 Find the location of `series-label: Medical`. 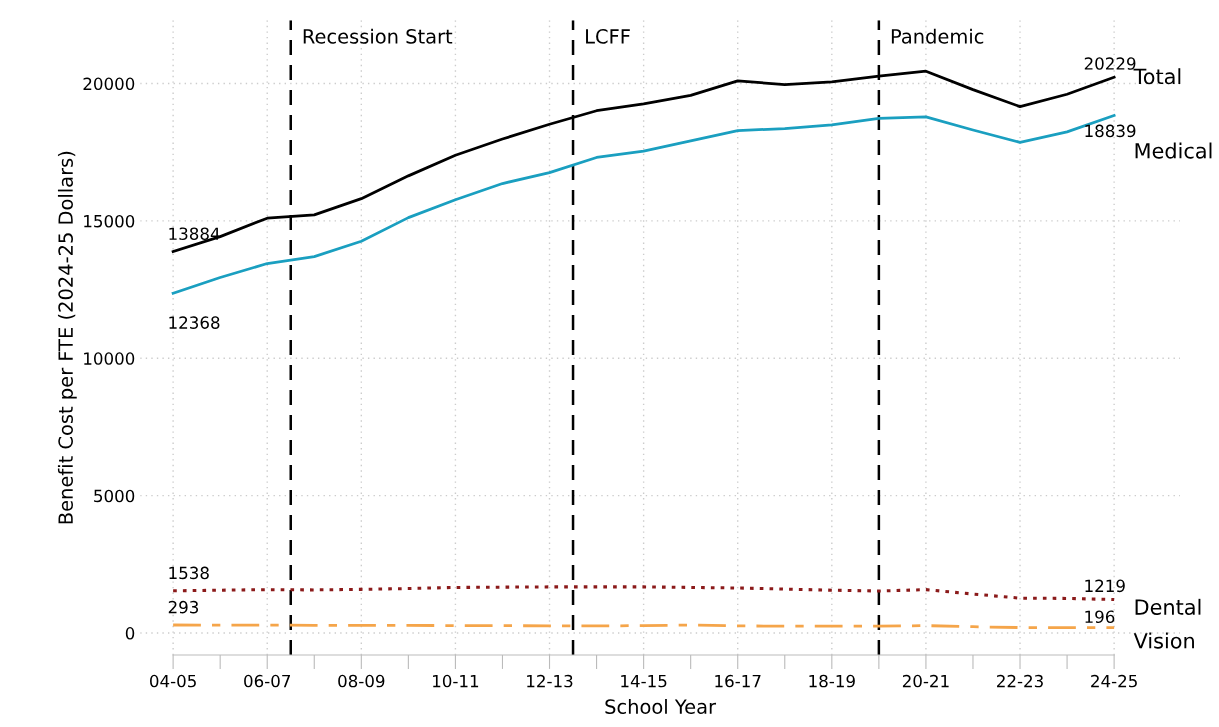

series-label: Medical is located at coordinates (1173, 150).